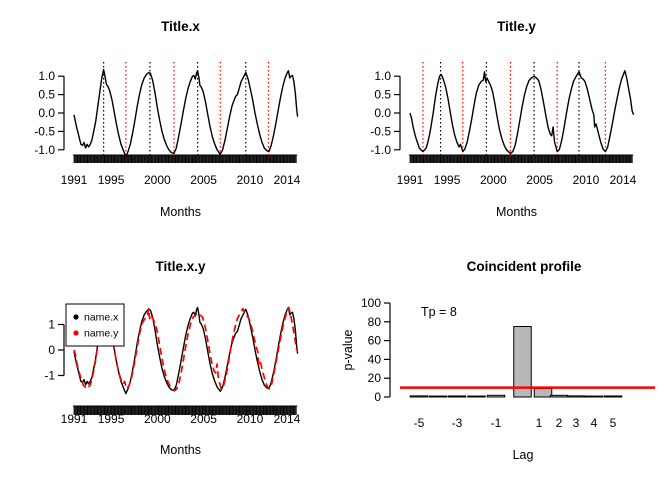  Describe the element at coordinates (594, 423) in the screenshot. I see `x-tick-label: 4` at that location.